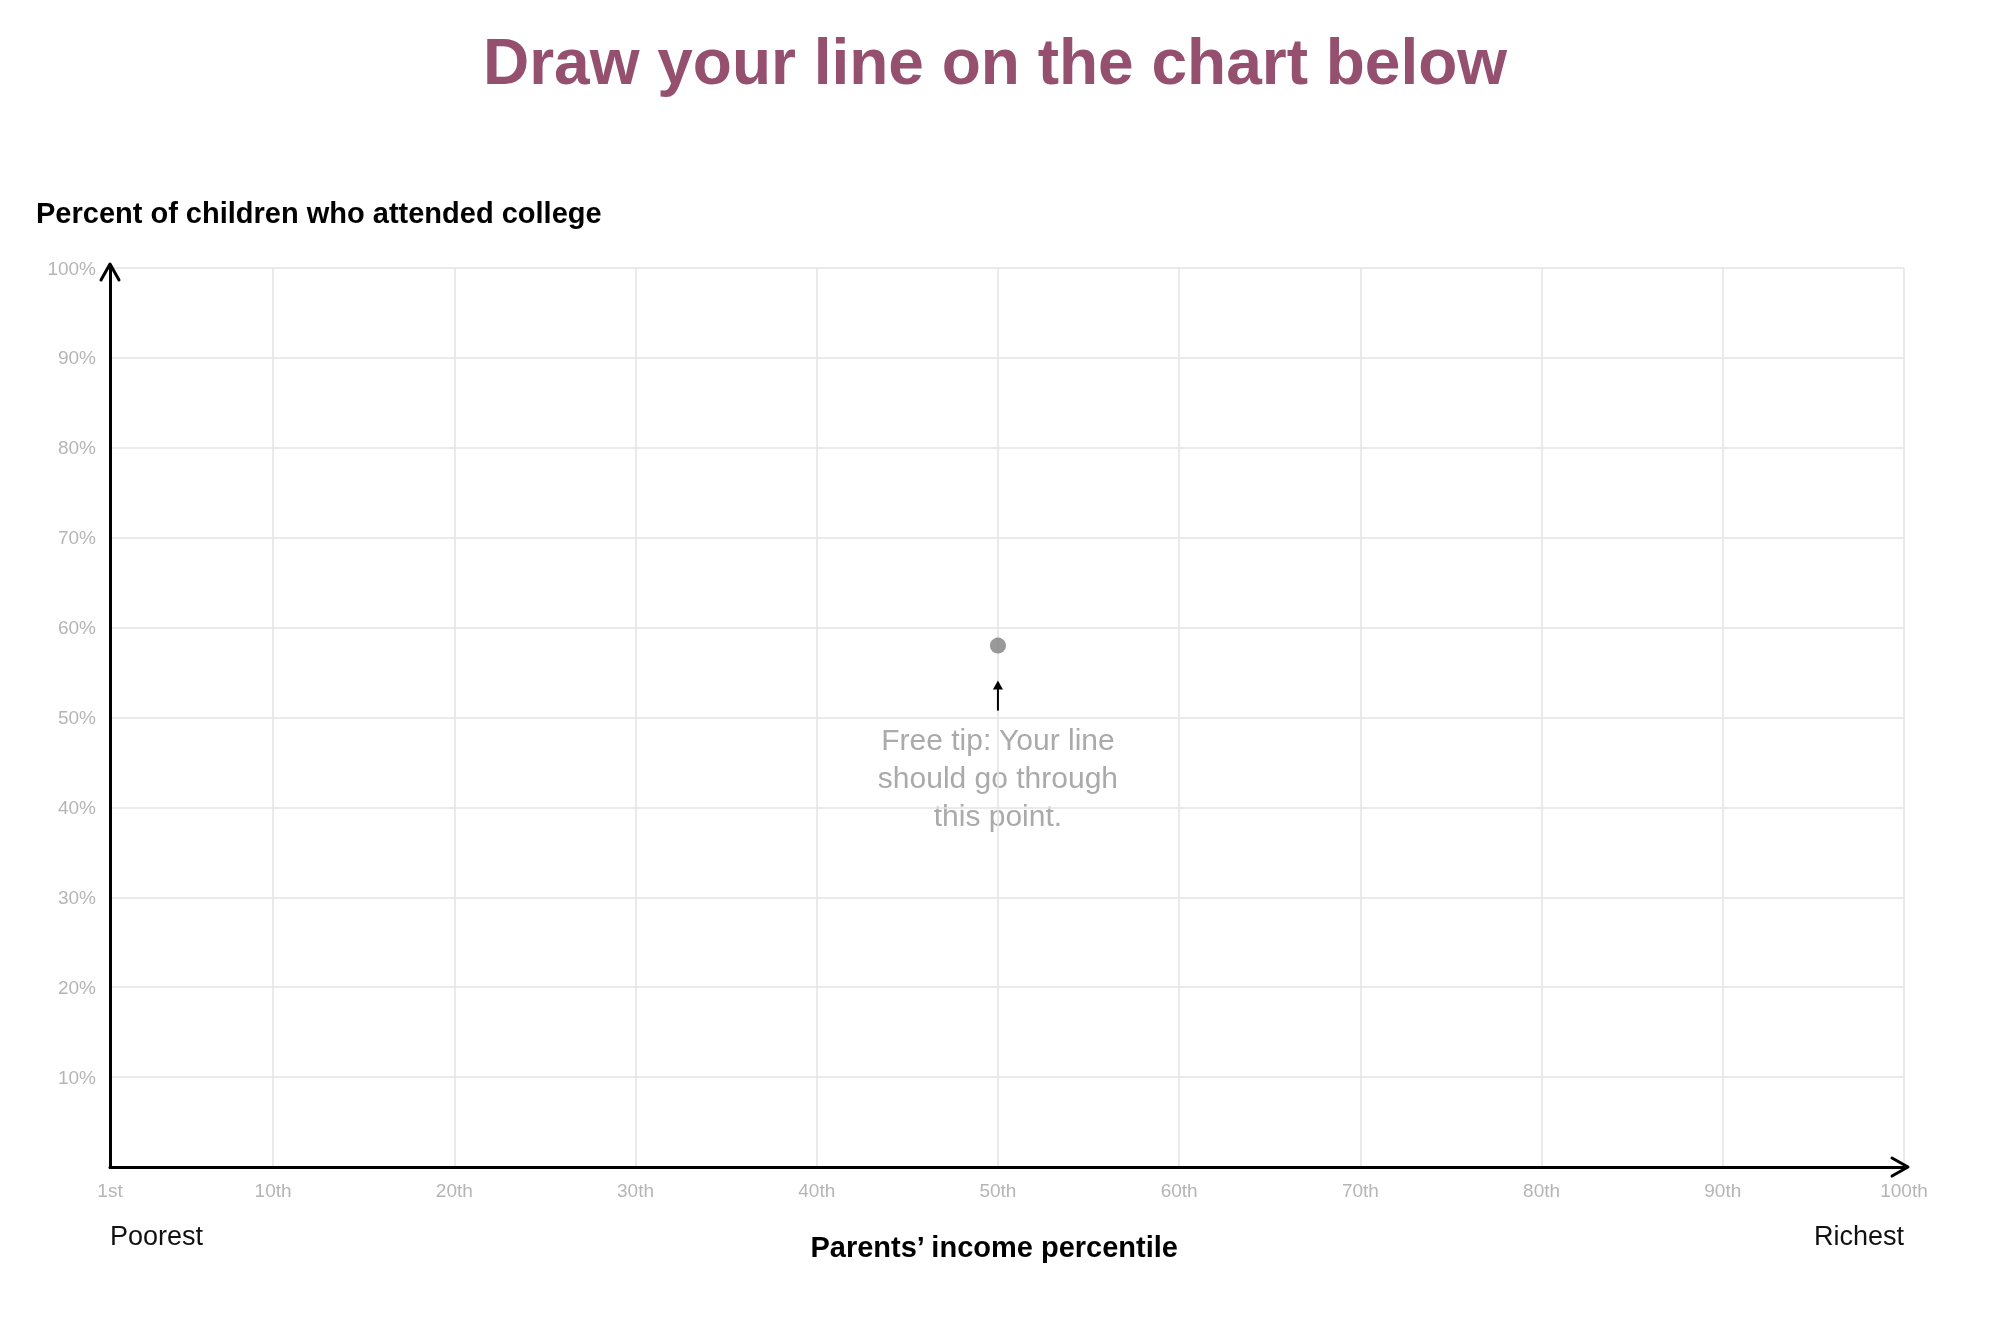  Describe the element at coordinates (1179, 1190) in the screenshot. I see `x-tick-label: 60th` at that location.